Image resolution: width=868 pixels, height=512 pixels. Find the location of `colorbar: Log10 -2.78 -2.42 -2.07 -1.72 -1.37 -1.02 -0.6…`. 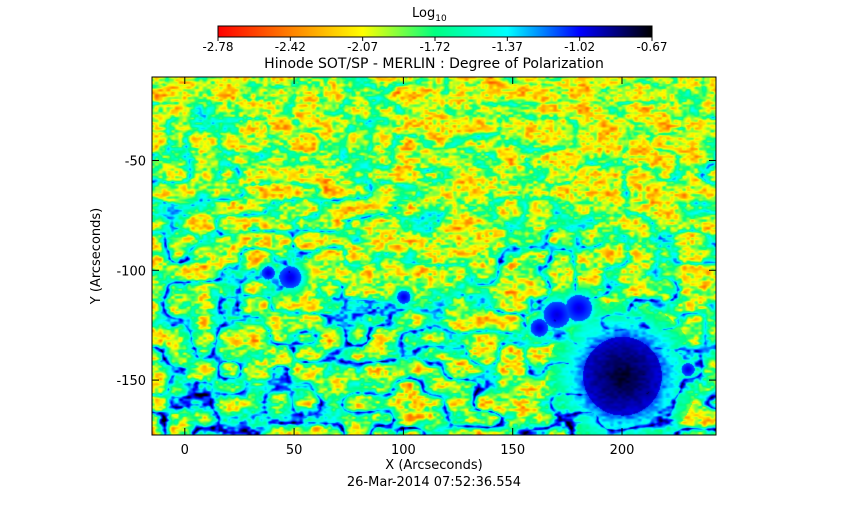

colorbar: Log10 -2.78 -2.42 -2.07 -1.72 -1.37 -1.02 -0.6… is located at coordinates (434, 30).